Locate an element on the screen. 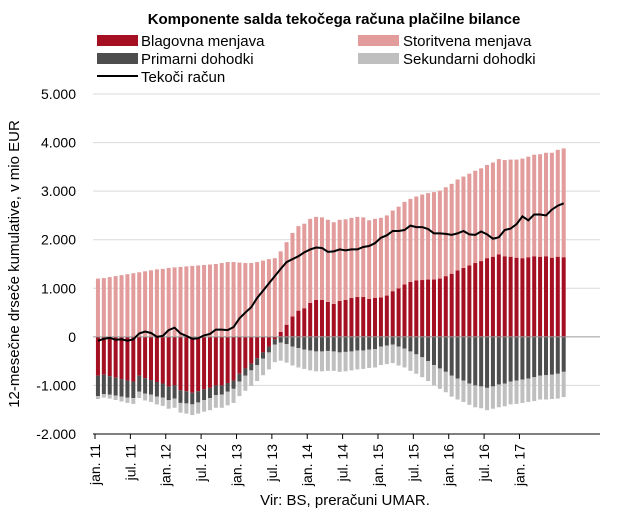 The image size is (620, 516). y-tick-label: 5.000 is located at coordinates (58, 94).